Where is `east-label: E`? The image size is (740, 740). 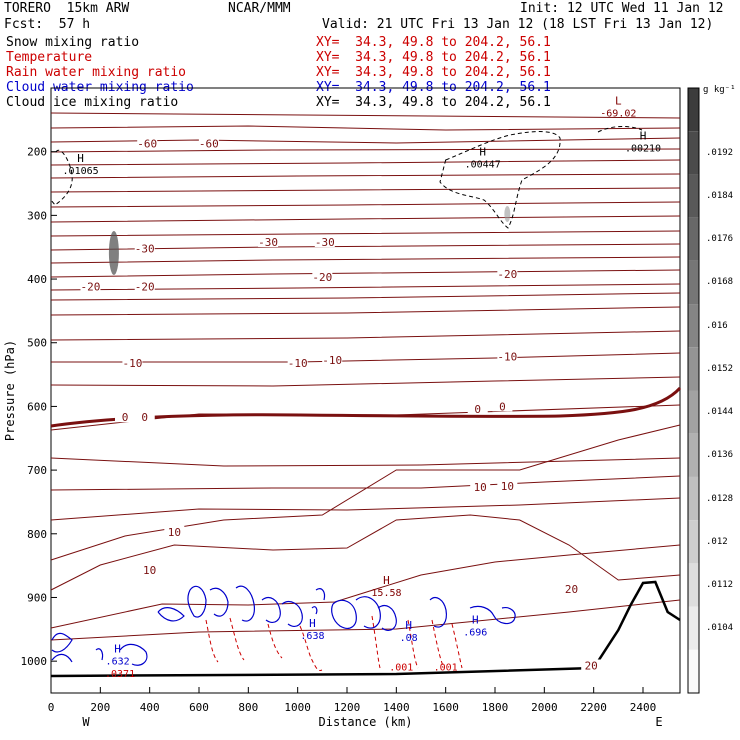
east-label: E is located at coordinates (658, 722).